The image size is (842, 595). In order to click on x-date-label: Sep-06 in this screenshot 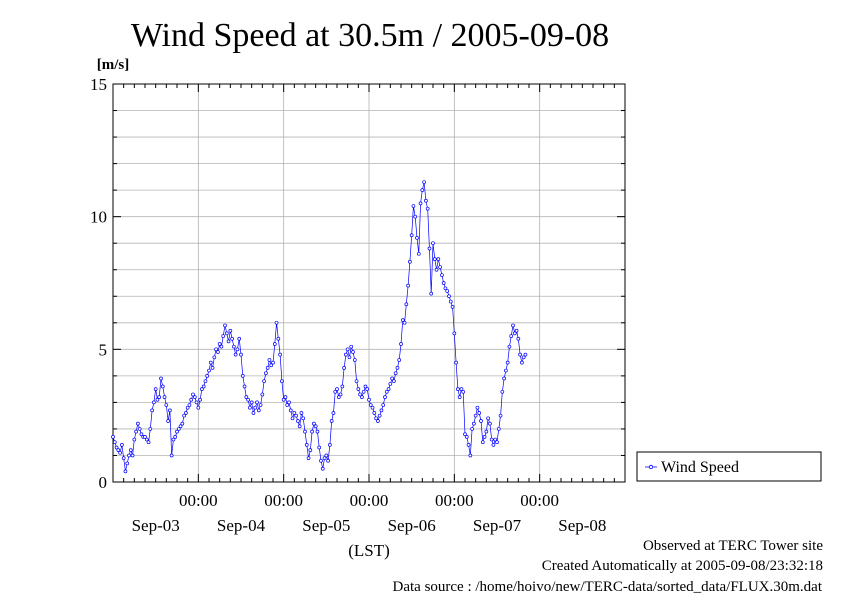, I will do `click(412, 525)`.